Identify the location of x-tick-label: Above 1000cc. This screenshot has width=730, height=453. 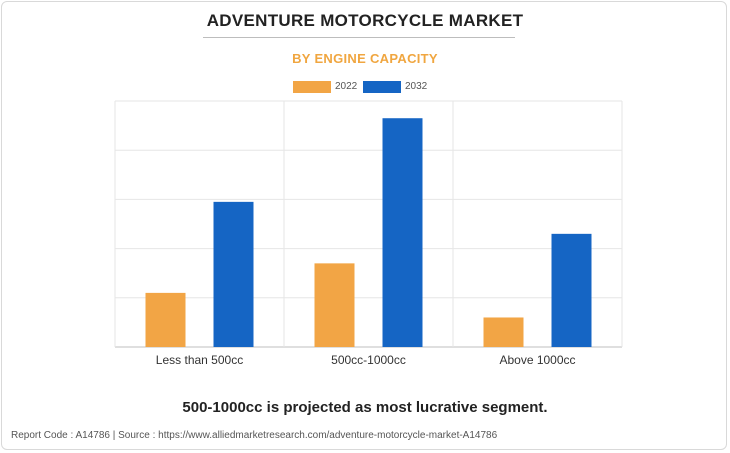
(537, 360).